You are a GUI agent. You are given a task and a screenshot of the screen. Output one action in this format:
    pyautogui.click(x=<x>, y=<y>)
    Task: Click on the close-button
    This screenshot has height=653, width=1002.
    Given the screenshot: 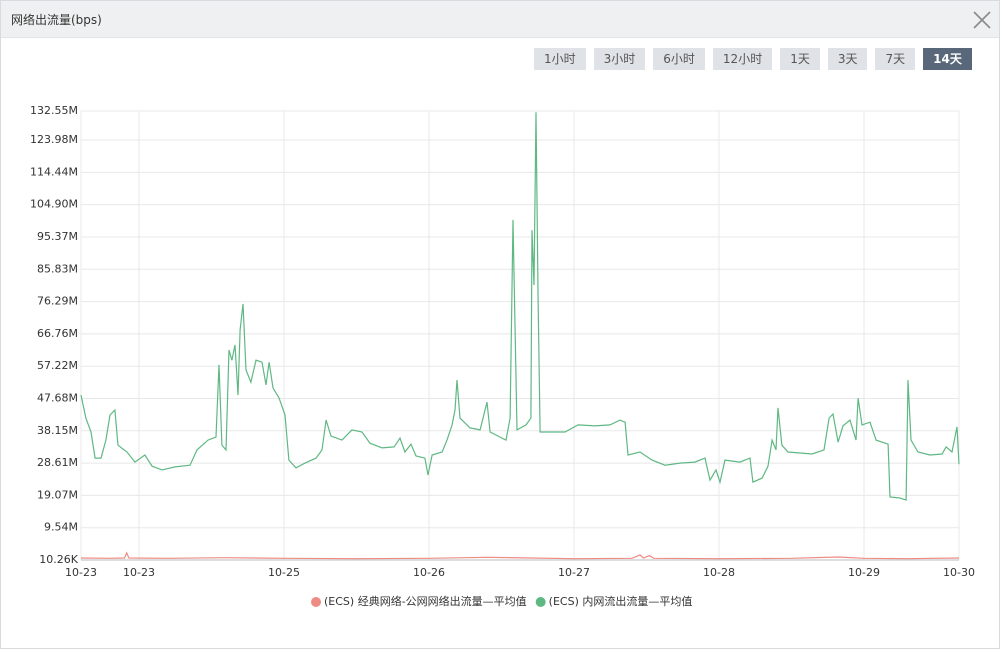 What is the action you would take?
    pyautogui.click(x=982, y=20)
    